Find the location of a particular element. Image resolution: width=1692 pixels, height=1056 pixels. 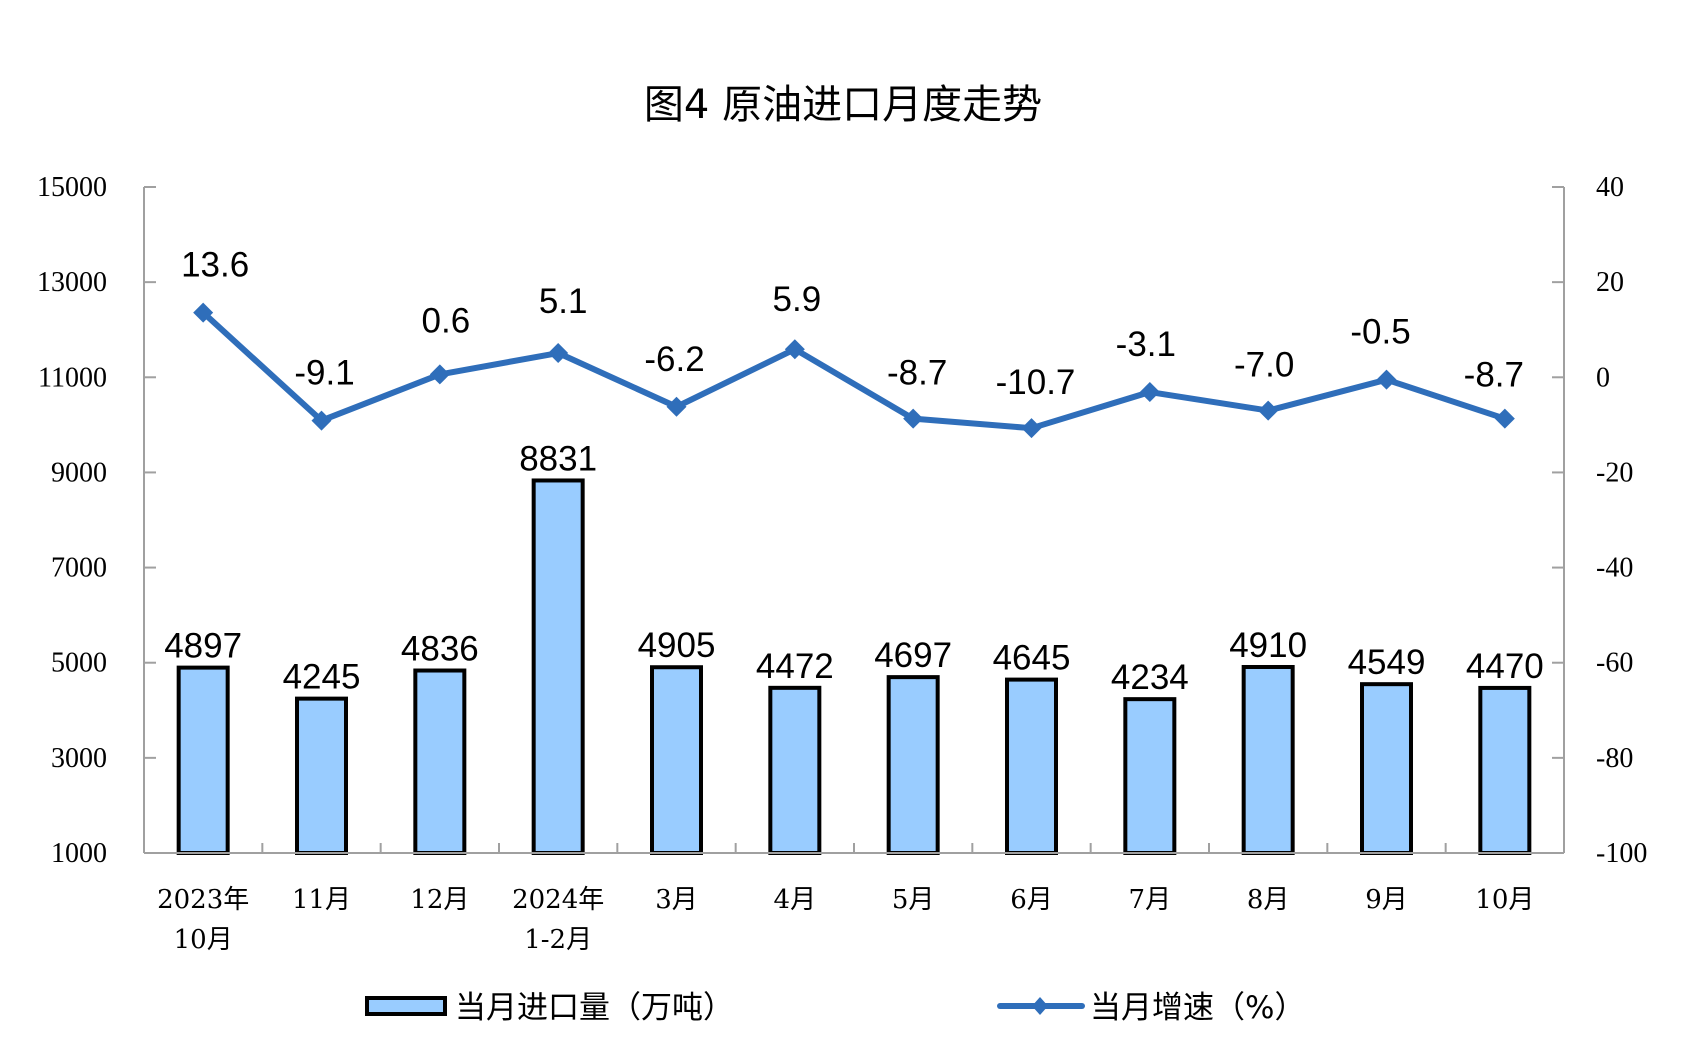

line-value-label: 13.6 is located at coordinates (215, 265).